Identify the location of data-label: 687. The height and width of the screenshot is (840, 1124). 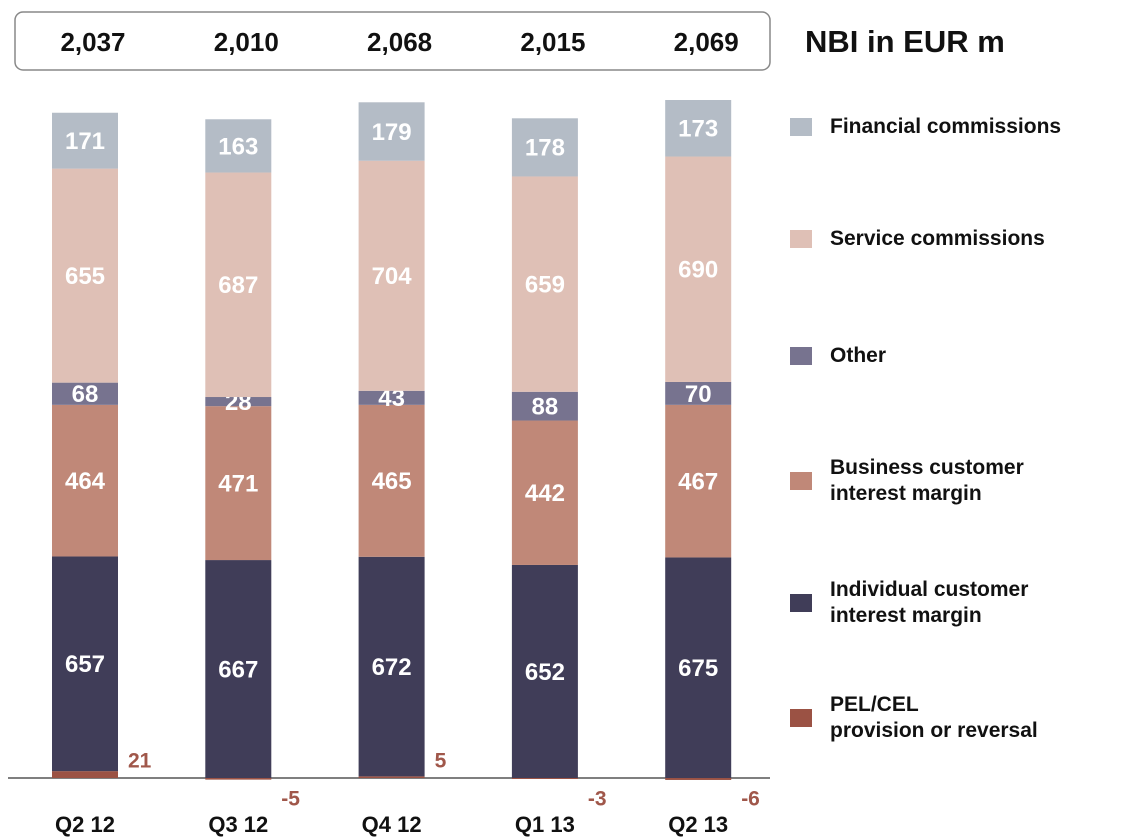
(238, 285).